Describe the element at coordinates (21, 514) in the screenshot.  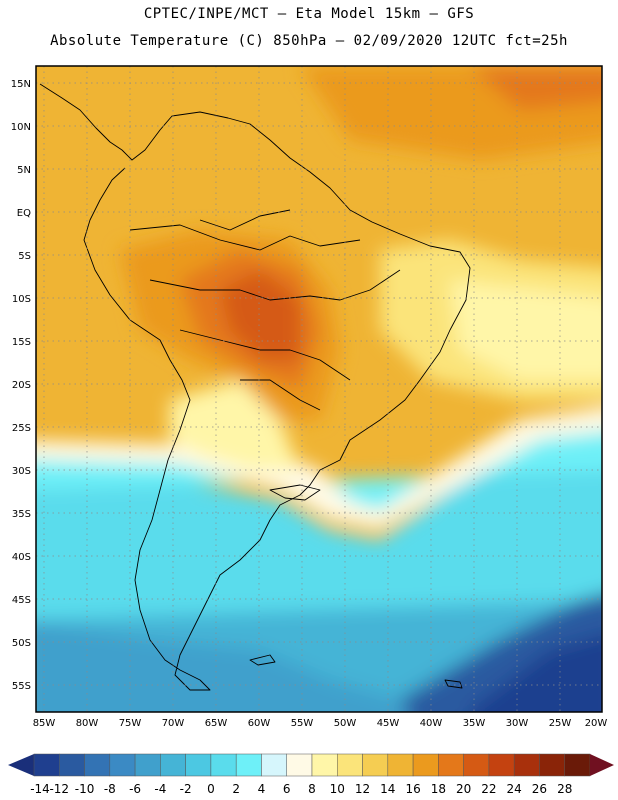
I see `lat-label: 35S` at that location.